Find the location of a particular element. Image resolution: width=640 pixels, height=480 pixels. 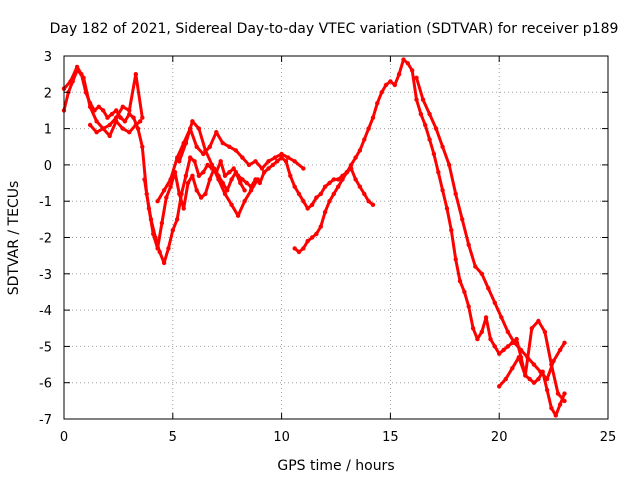

y-tick-label: -1 is located at coordinates (45, 202).